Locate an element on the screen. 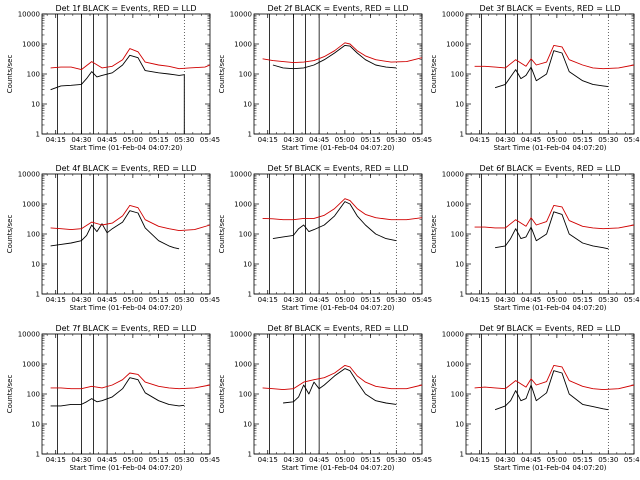 The image size is (640, 480). chart-title: Det 3f BLACK = Events, RED = LLD is located at coordinates (549, 8).